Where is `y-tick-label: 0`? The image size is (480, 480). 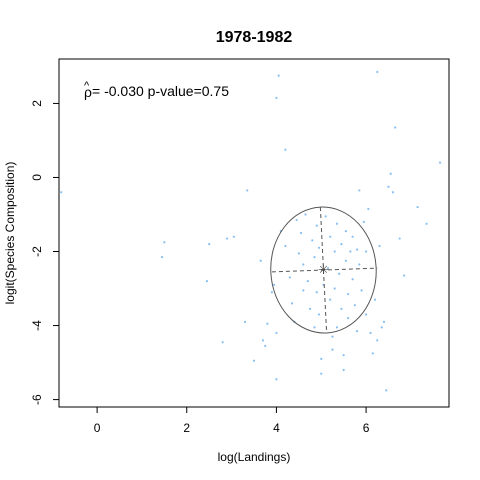 y-tick-label: 0 is located at coordinates (37, 177).